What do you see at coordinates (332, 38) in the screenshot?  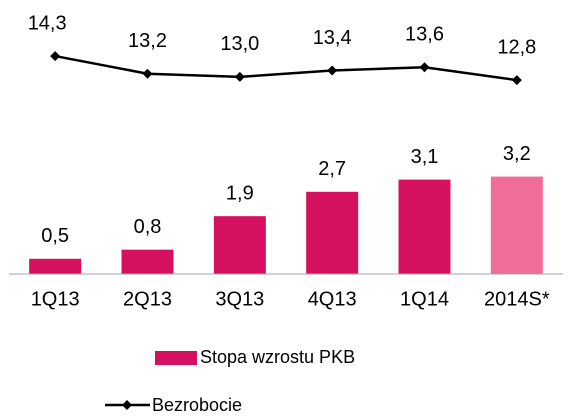 I see `data-label: 13,4` at bounding box center [332, 38].